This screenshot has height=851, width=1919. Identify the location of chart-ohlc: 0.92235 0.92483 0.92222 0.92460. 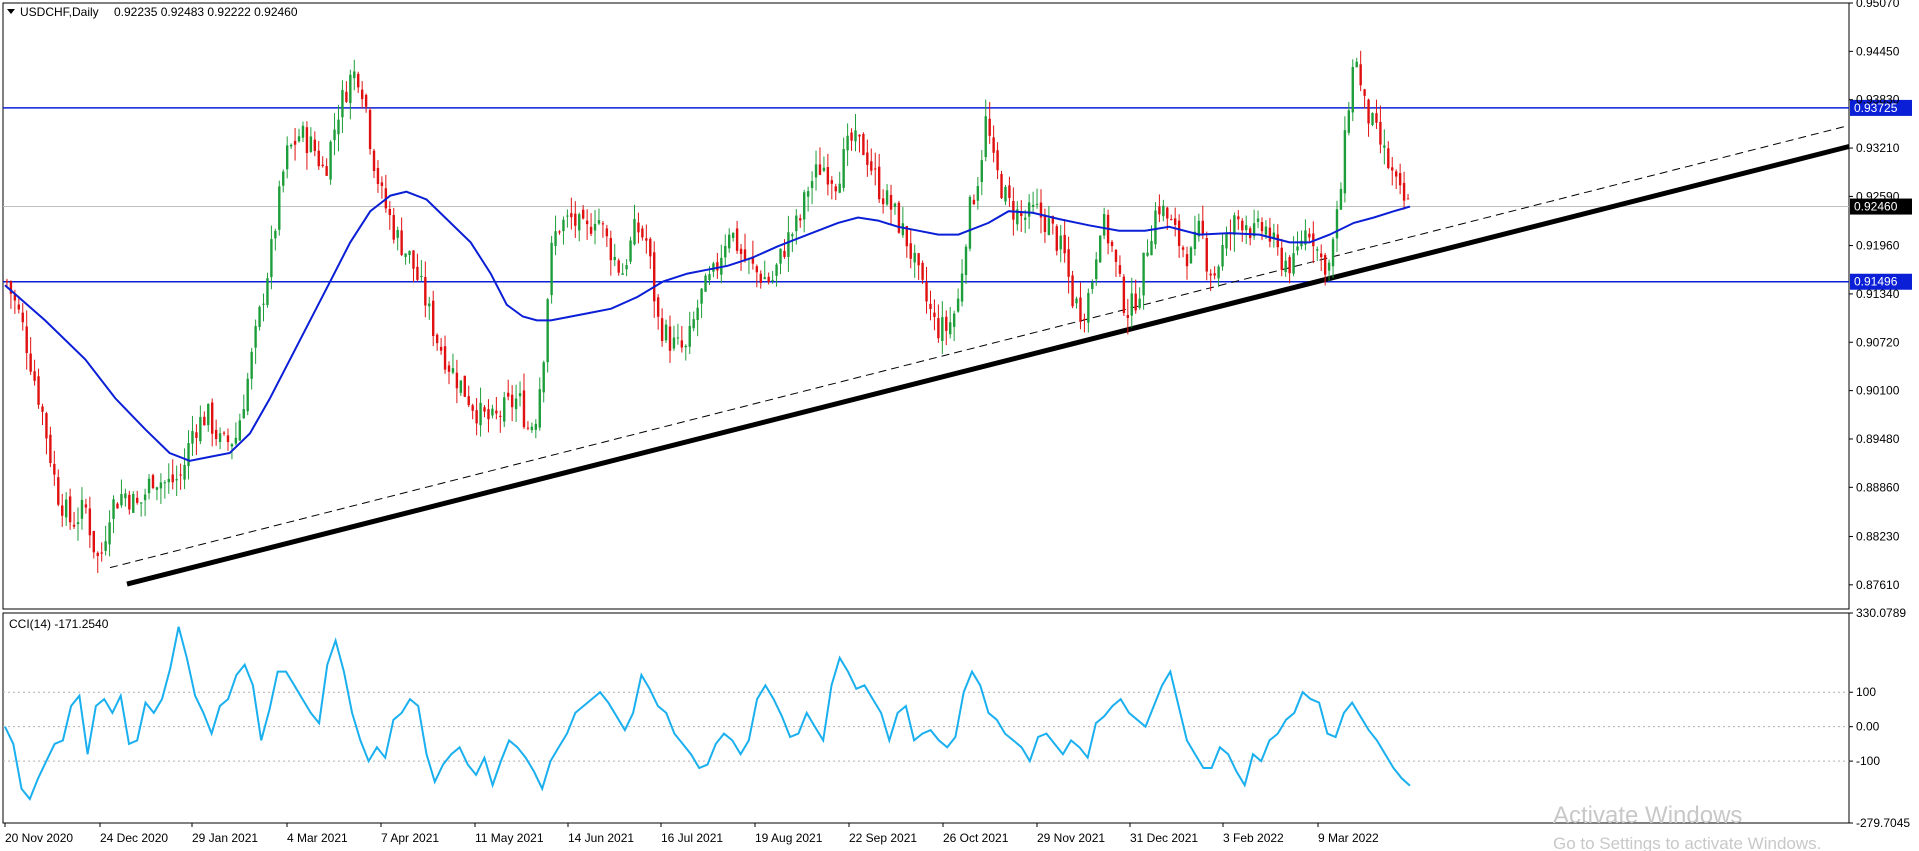
(206, 12).